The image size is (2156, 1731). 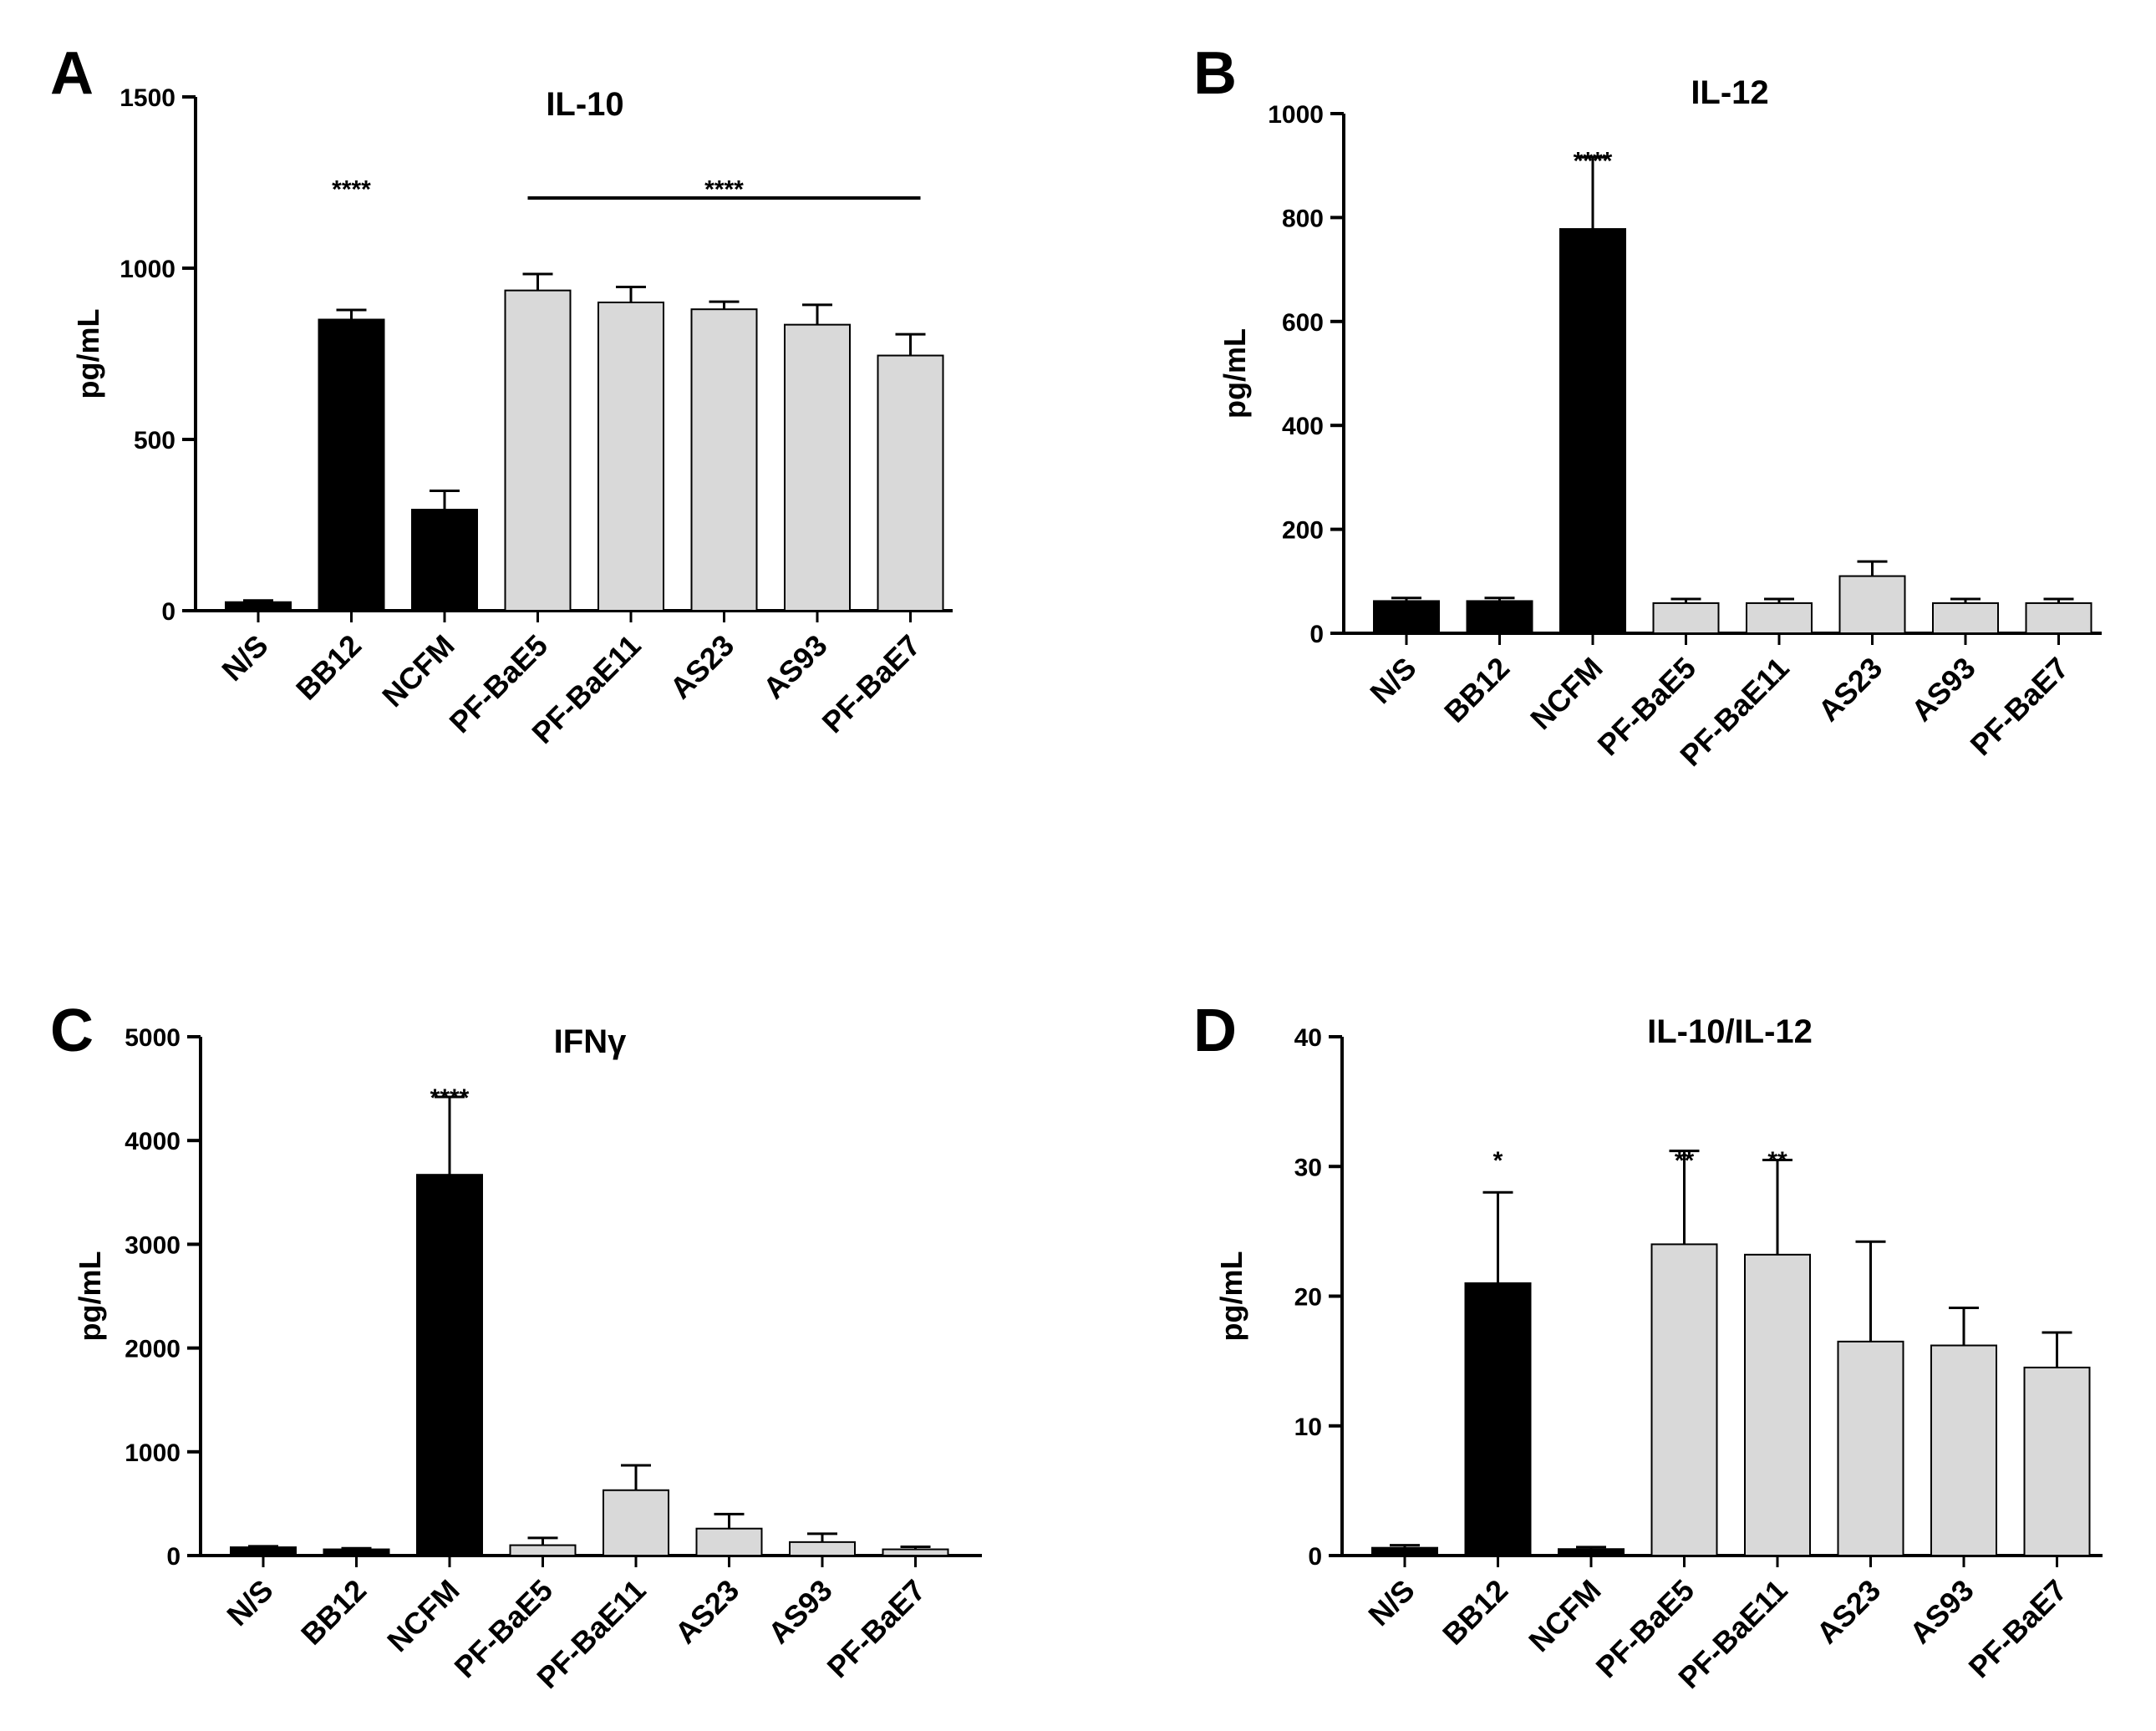 I want to click on chart-title: IL-10/IL-12, so click(x=1730, y=1032).